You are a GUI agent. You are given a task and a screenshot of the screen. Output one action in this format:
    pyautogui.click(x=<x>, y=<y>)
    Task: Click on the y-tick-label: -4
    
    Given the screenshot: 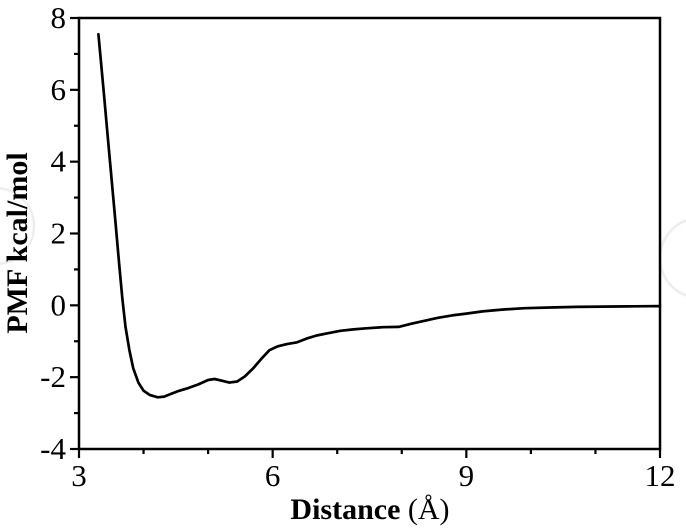 What is the action you would take?
    pyautogui.click(x=53, y=448)
    